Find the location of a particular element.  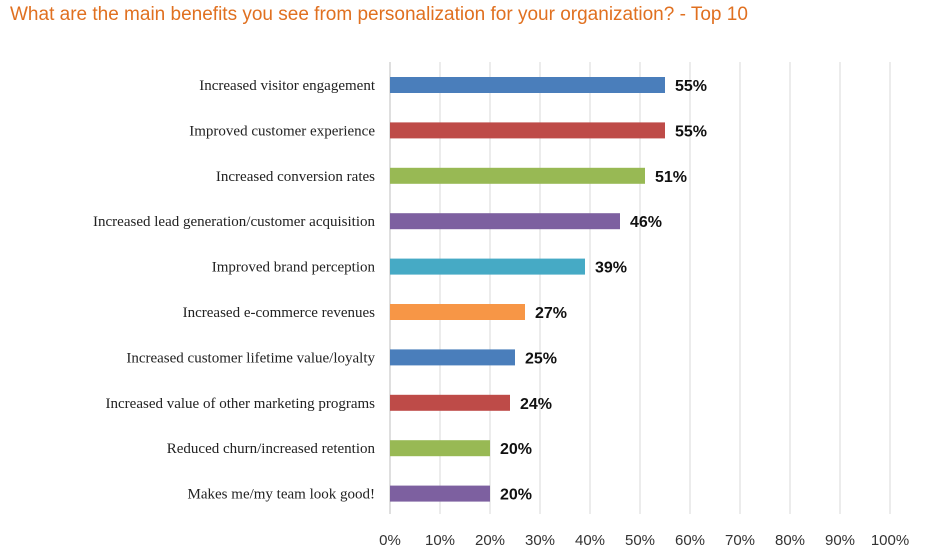

x-tick-label: 50% is located at coordinates (640, 540).